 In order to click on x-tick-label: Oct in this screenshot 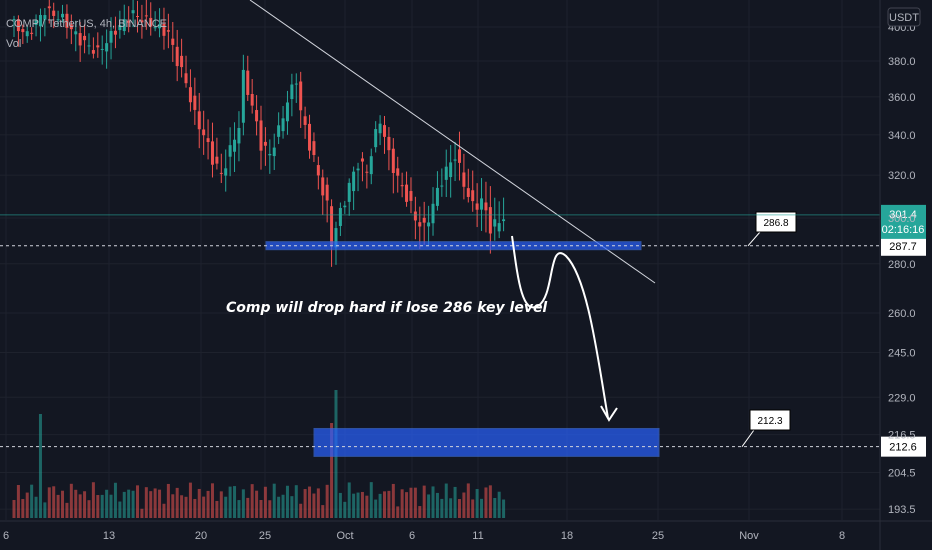, I will do `click(344, 536)`.